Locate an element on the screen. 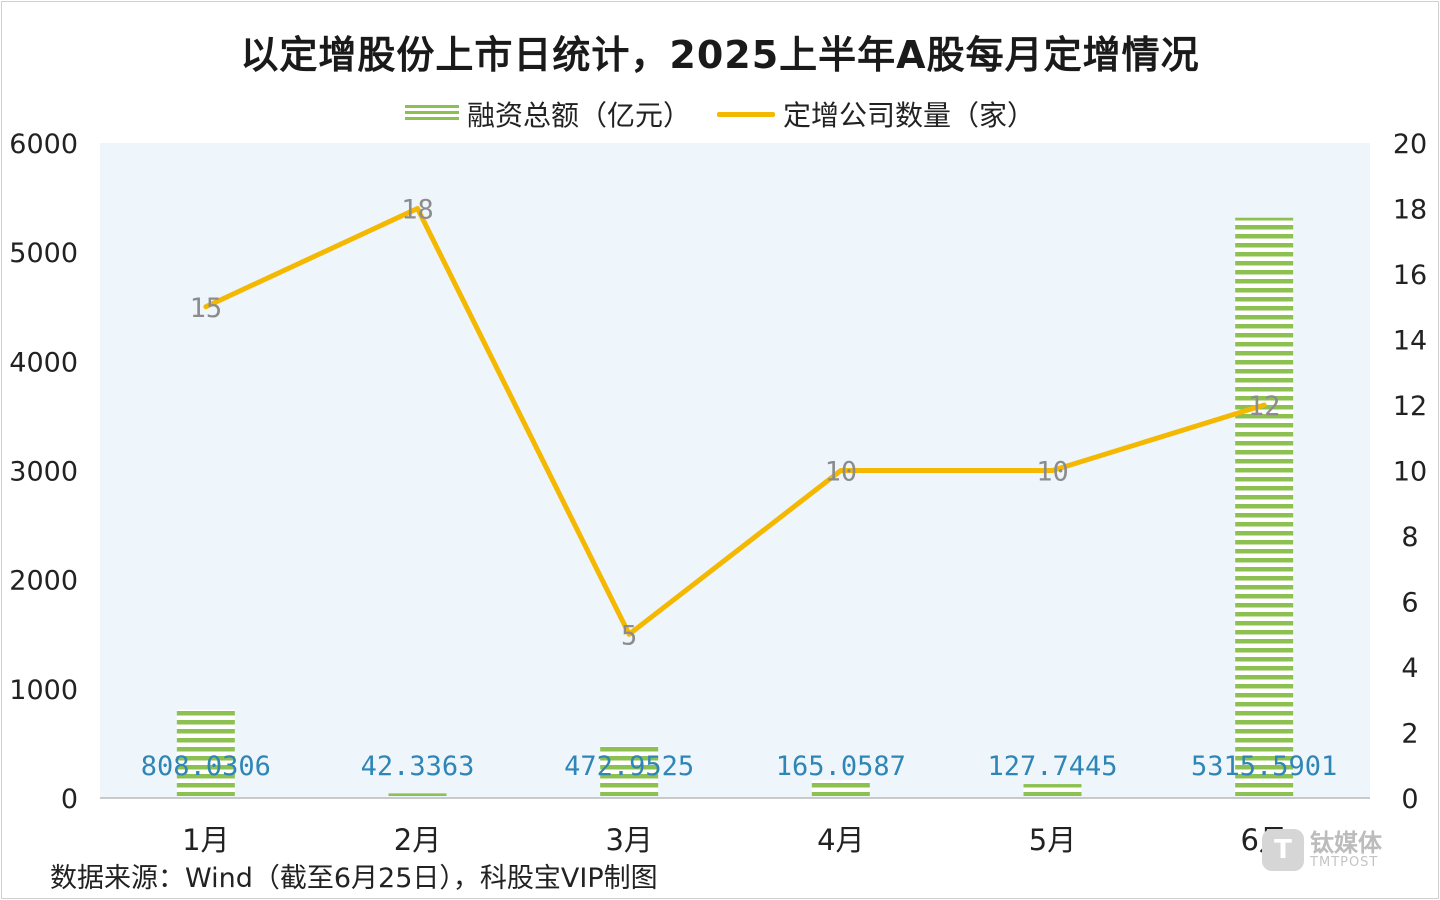 The image size is (1440, 900). bar-data-label: 127.7445 is located at coordinates (1052, 766).